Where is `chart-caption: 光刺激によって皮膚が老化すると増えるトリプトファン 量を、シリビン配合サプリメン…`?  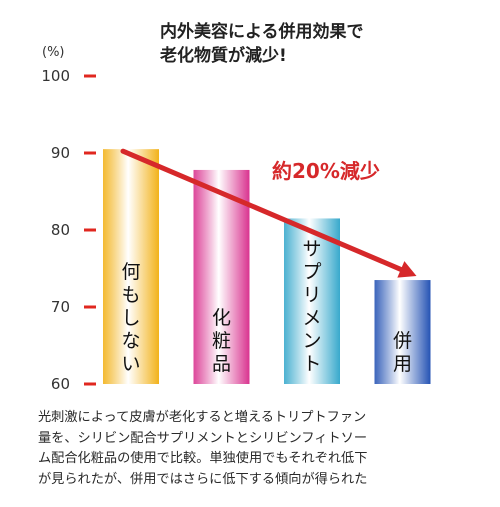 chart-caption: 光刺激によって皮膚が老化すると増えるトリプトファン 量を、シリビン配合サプリメン… is located at coordinates (263, 449).